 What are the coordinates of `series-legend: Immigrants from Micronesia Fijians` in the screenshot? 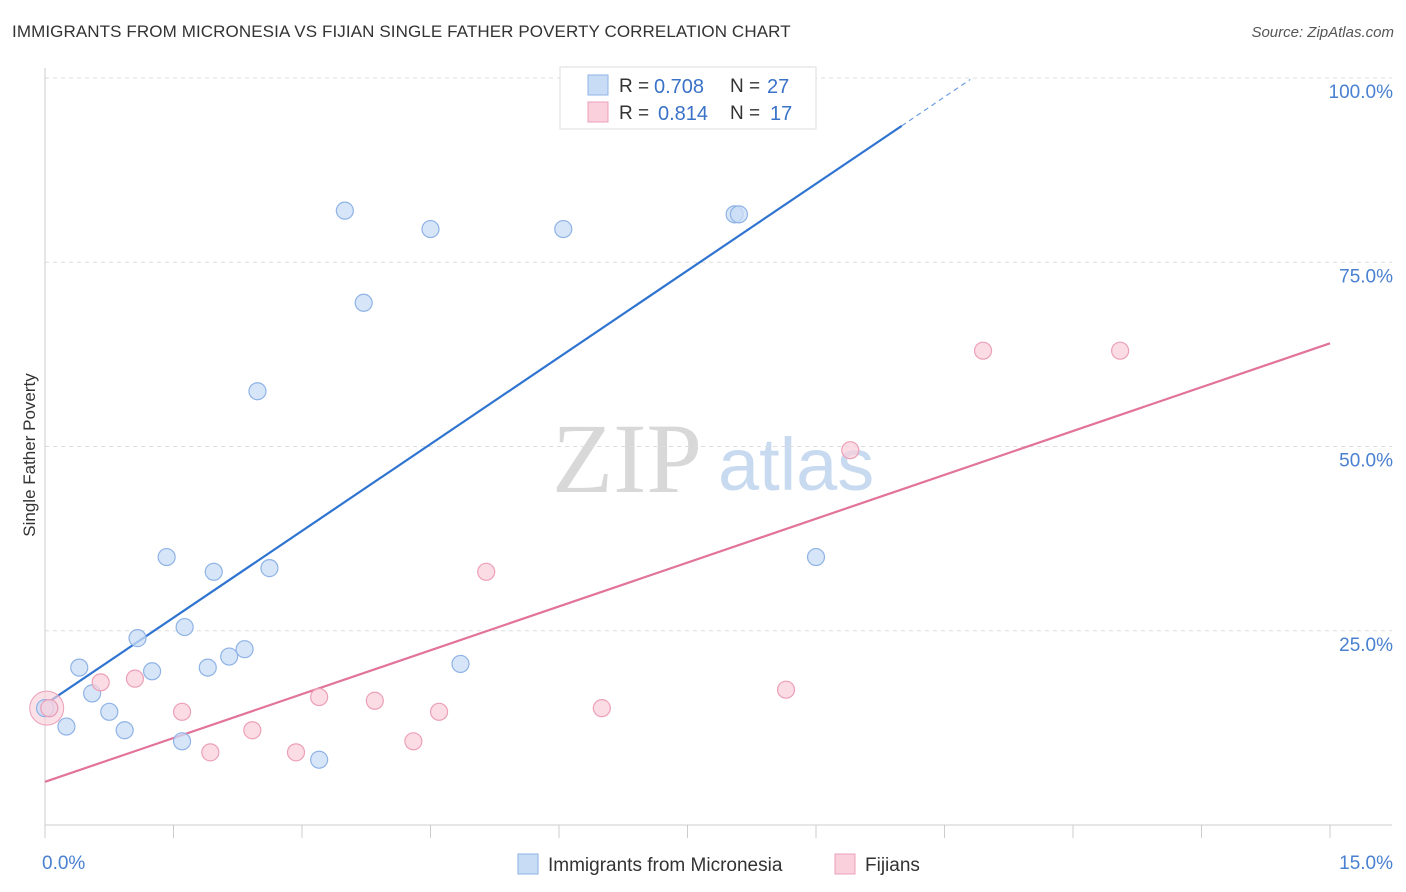 It's located at (718, 864).